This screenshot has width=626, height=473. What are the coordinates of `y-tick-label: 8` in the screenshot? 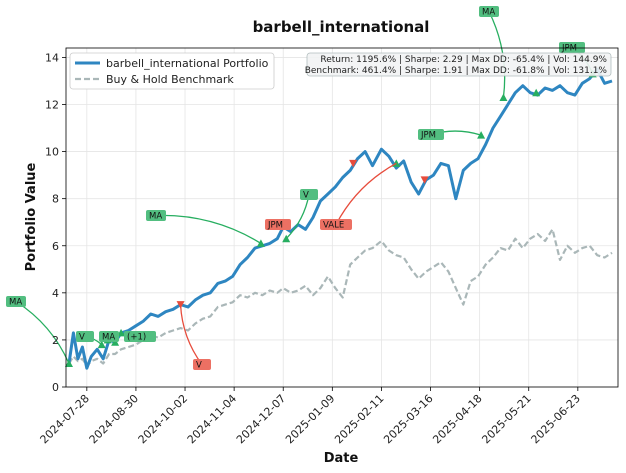 It's located at (55, 199).